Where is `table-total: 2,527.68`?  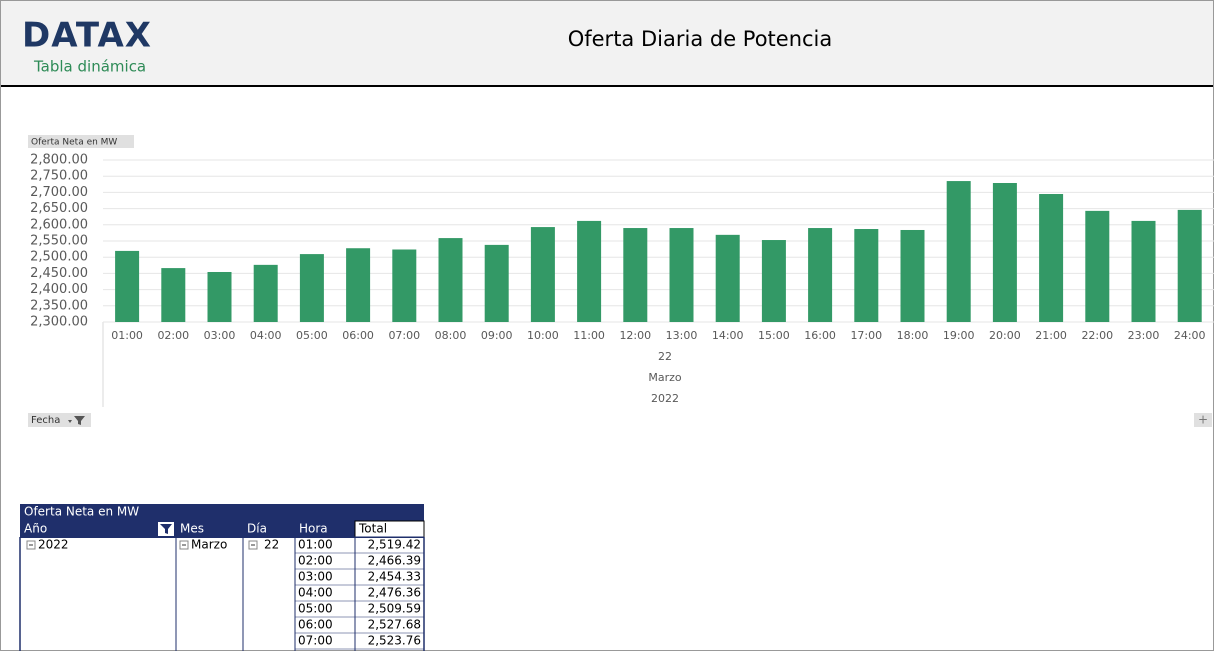
table-total: 2,527.68 is located at coordinates (394, 625).